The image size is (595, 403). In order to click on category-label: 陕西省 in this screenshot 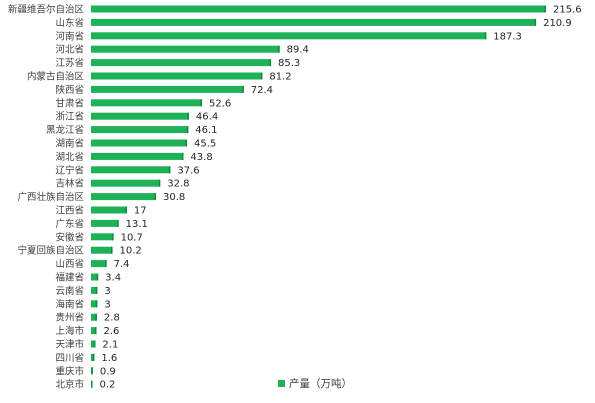, I will do `click(69, 90)`.